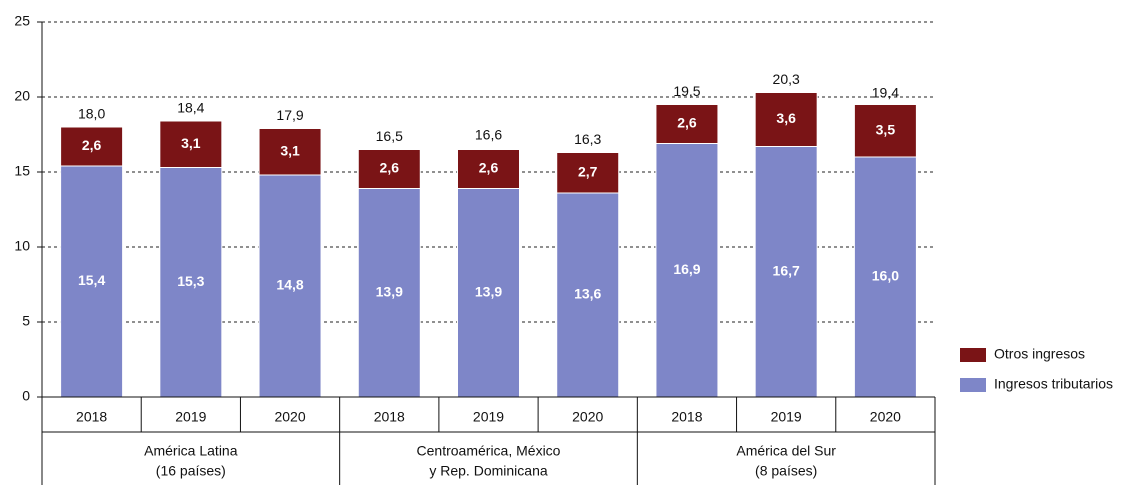 Image resolution: width=1144 pixels, height=485 pixels. Describe the element at coordinates (786, 451) in the screenshot. I see `group-label: América del Sur` at that location.